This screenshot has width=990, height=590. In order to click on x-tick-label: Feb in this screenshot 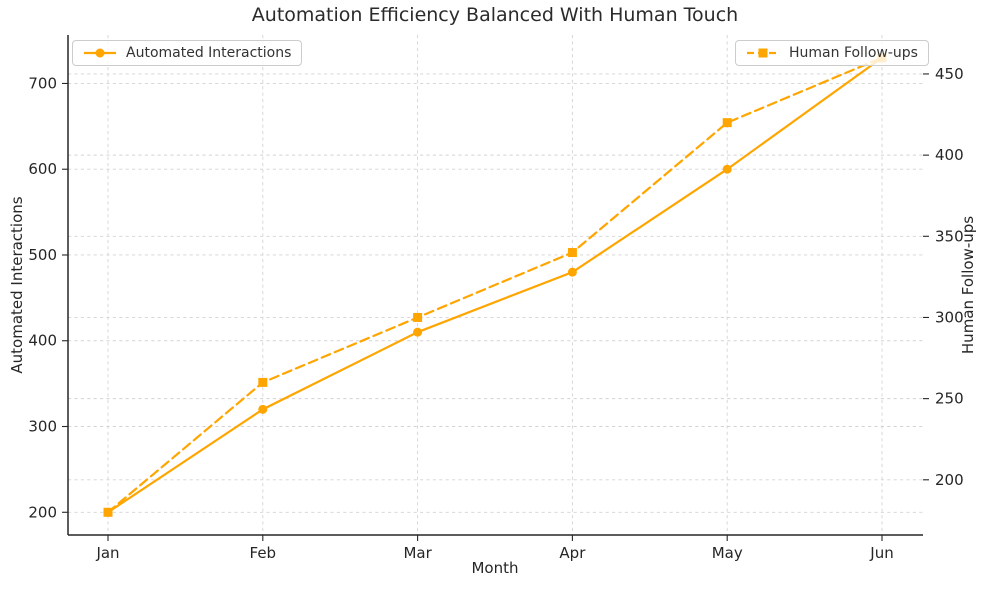, I will do `click(263, 553)`.